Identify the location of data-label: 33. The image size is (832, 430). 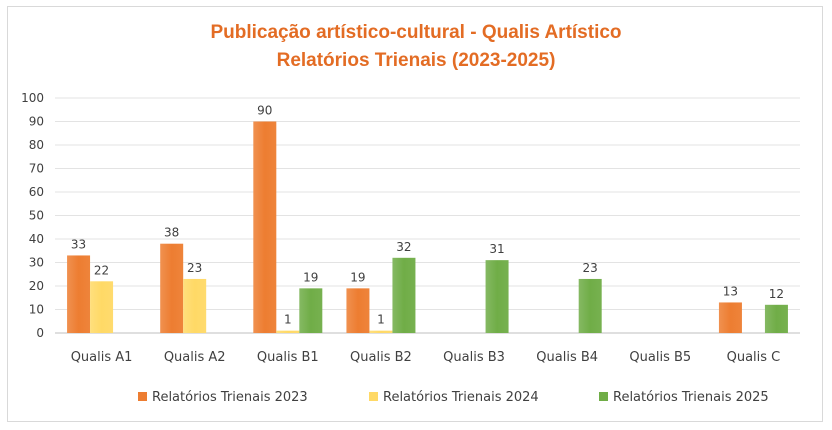
(78, 244).